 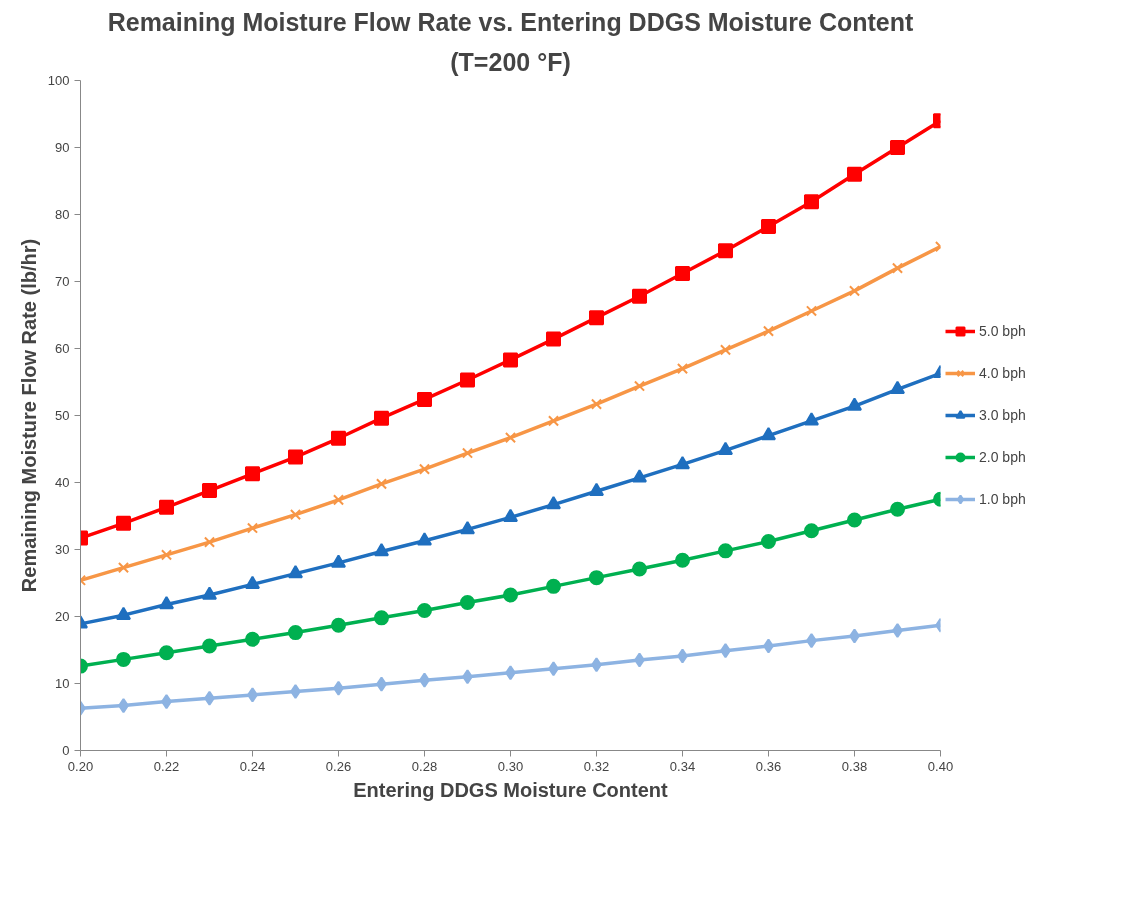 I want to click on chart-subtitle: (T=200 °F), so click(x=510, y=61).